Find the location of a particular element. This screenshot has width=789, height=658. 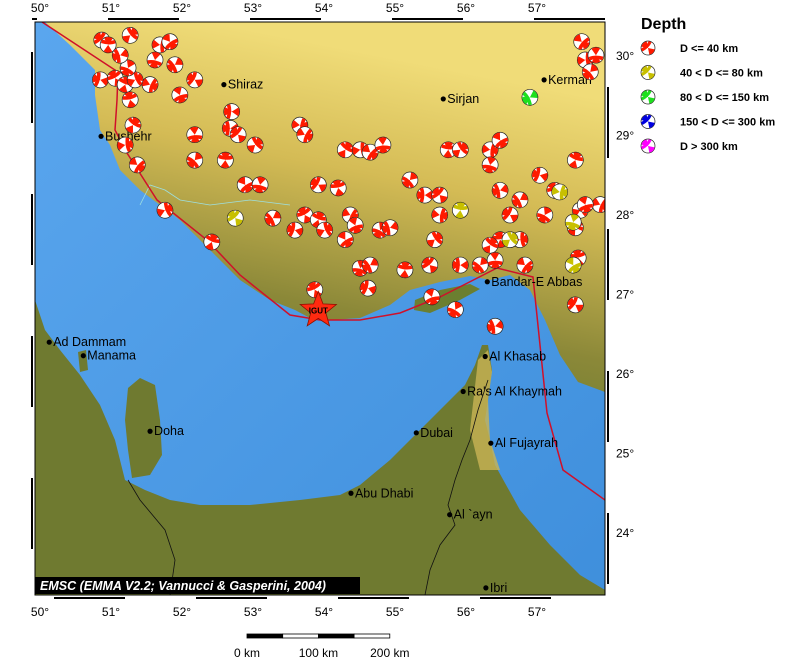

lon-tick-label-bottom: 52° is located at coordinates (182, 612).